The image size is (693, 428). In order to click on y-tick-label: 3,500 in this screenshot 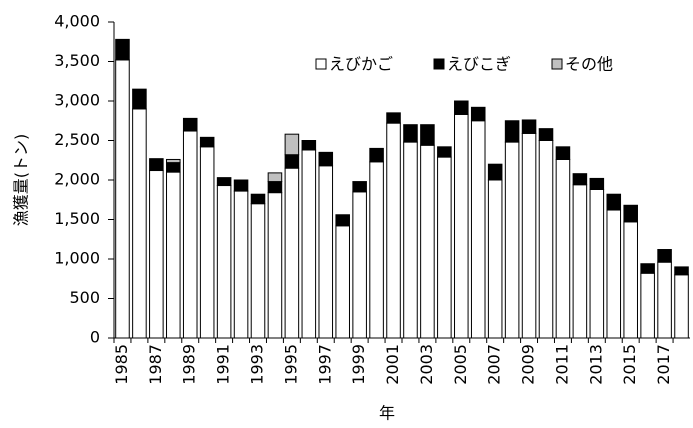, I will do `click(77, 60)`.